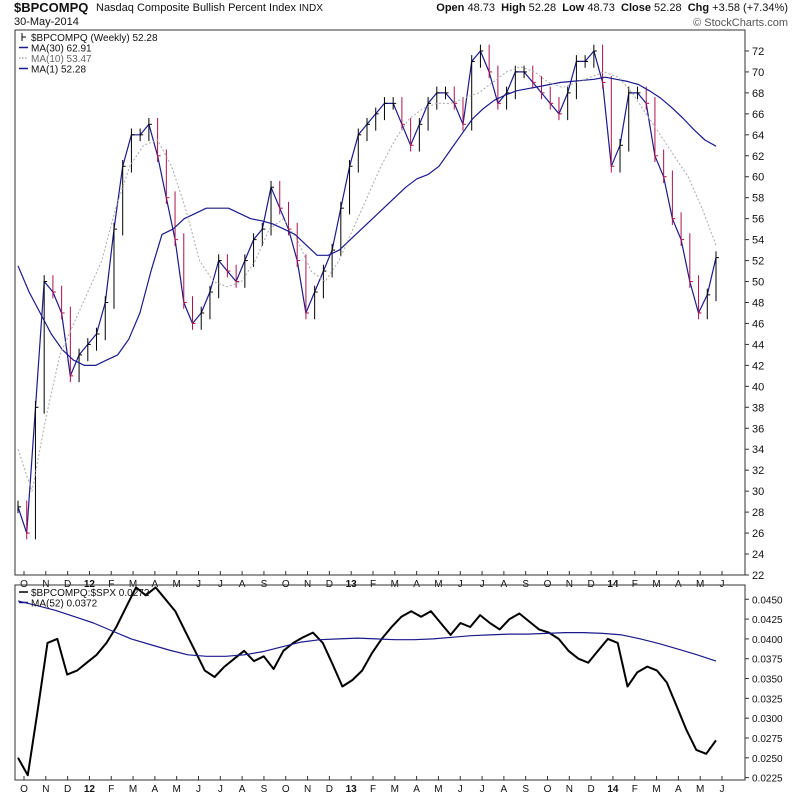 The height and width of the screenshot is (795, 800). Describe the element at coordinates (767, 680) in the screenshot. I see `y-tick-label: 0.0350` at that location.